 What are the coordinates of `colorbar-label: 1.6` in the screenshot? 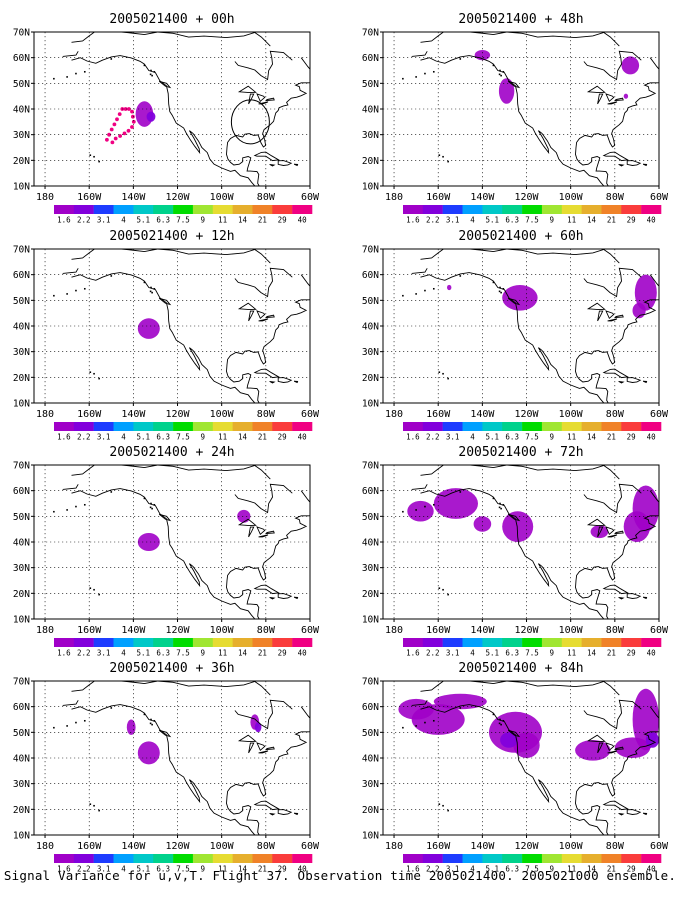 It's located at (64, 653).